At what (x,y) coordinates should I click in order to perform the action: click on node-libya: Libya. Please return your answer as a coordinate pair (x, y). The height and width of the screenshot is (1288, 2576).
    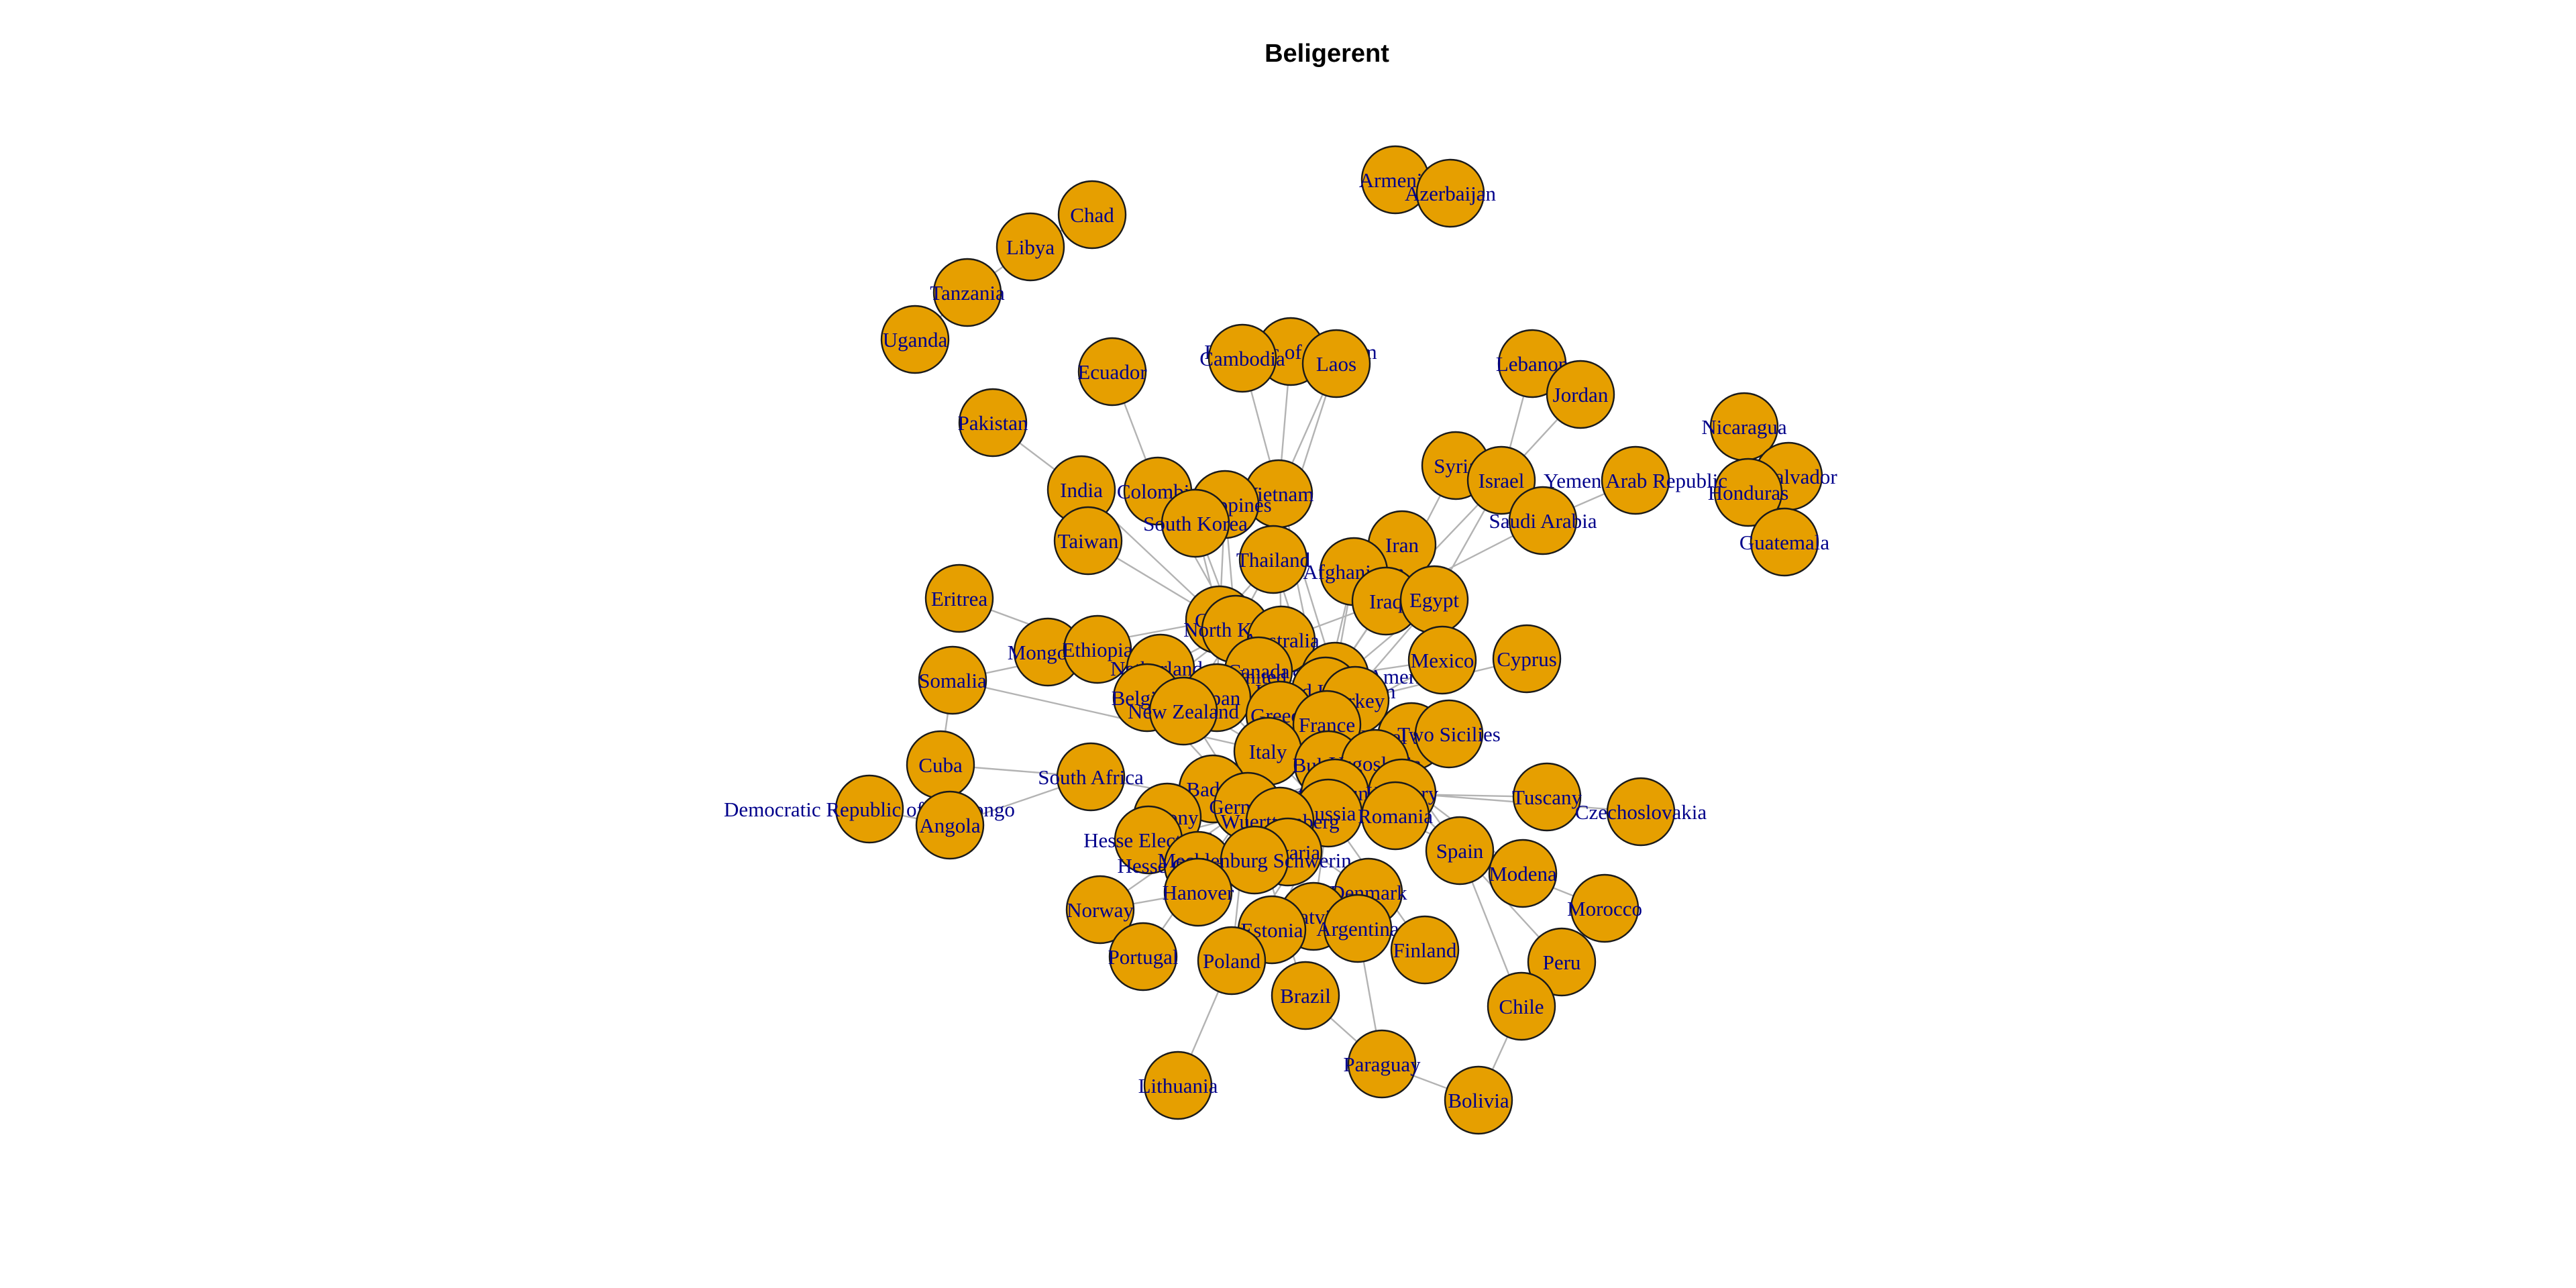
    Looking at the image, I should click on (1030, 247).